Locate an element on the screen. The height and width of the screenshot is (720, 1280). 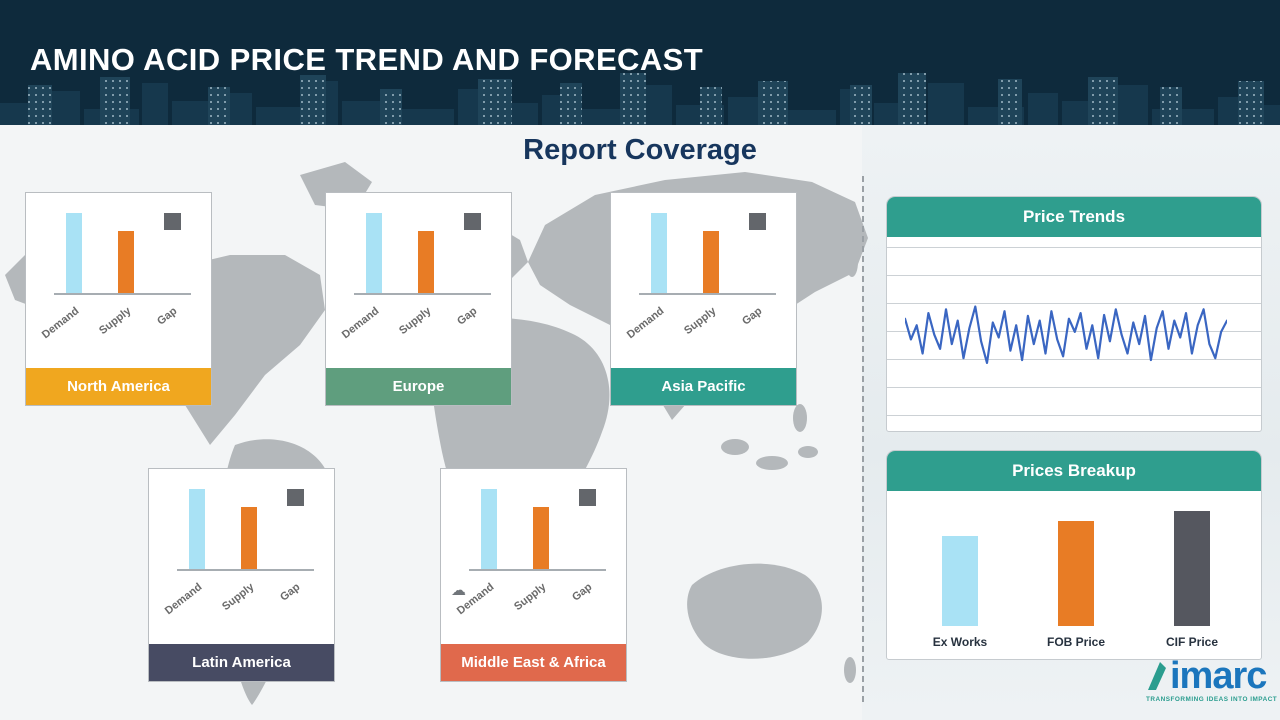
region-card-north-america: Demand Supply Gap North America is located at coordinates (118, 299).